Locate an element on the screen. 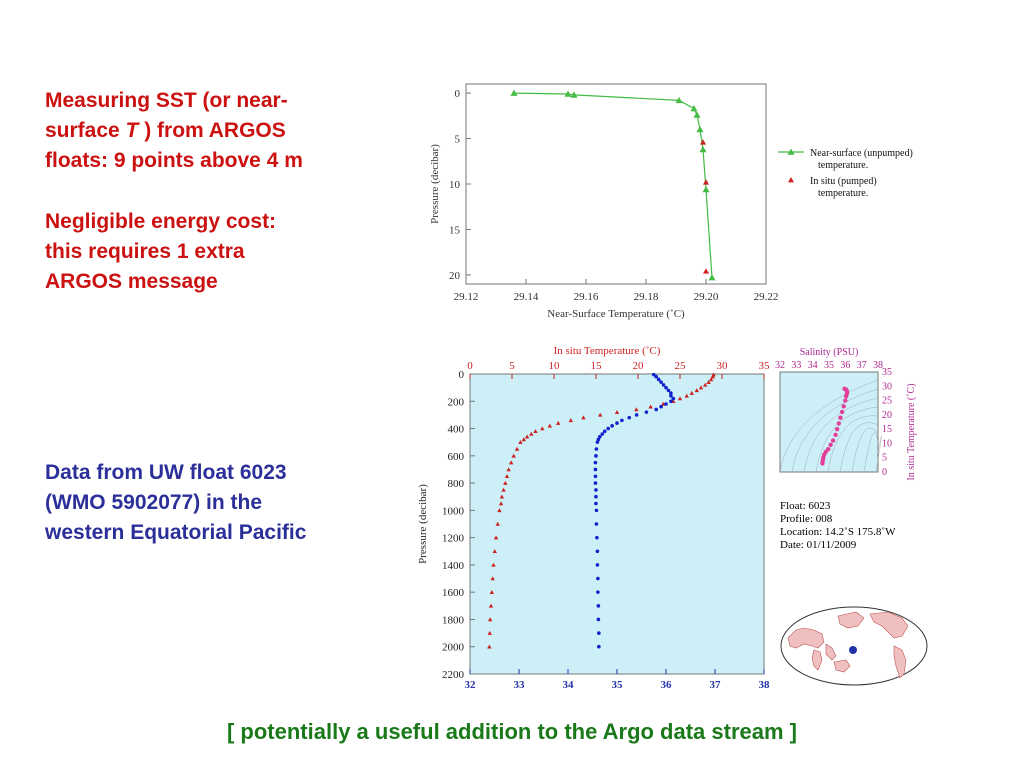  location-text: Location: 14.2˚S 175.8˚W is located at coordinates (838, 532).